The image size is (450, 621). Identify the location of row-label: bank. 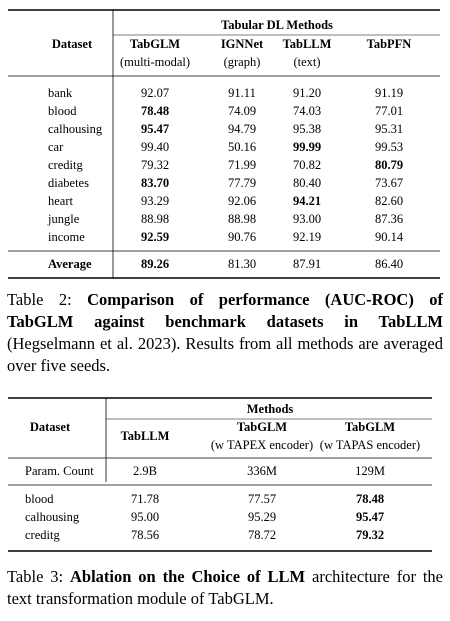
(60, 93).